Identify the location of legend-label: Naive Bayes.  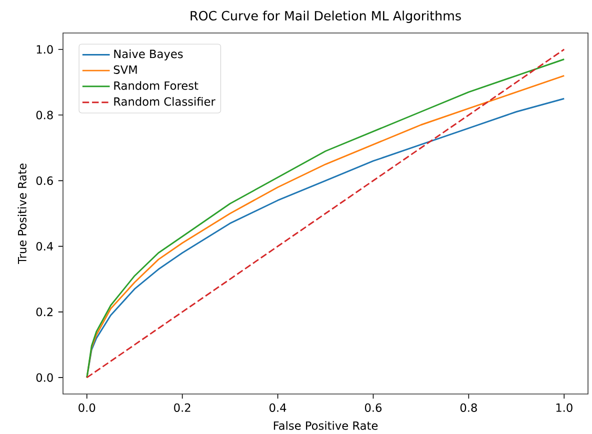
(148, 54).